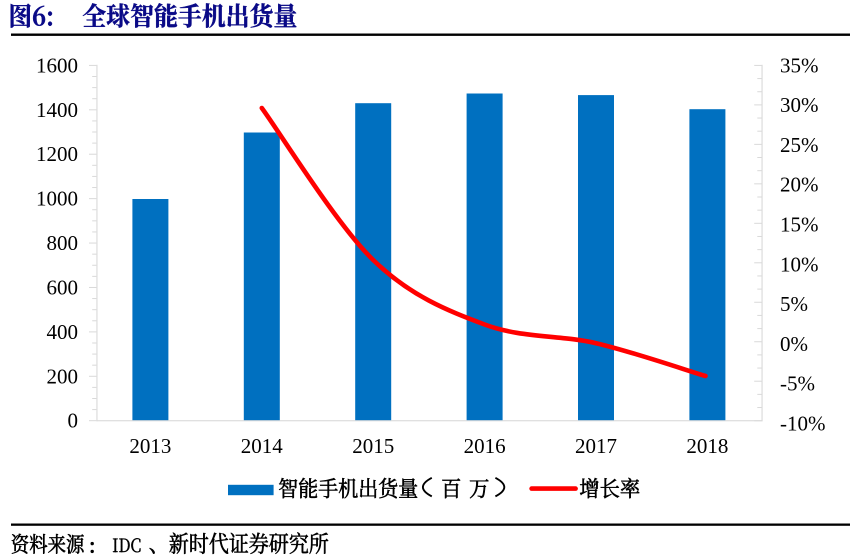 The image size is (856, 559). I want to click on svg-text: 2017, so click(596, 446).